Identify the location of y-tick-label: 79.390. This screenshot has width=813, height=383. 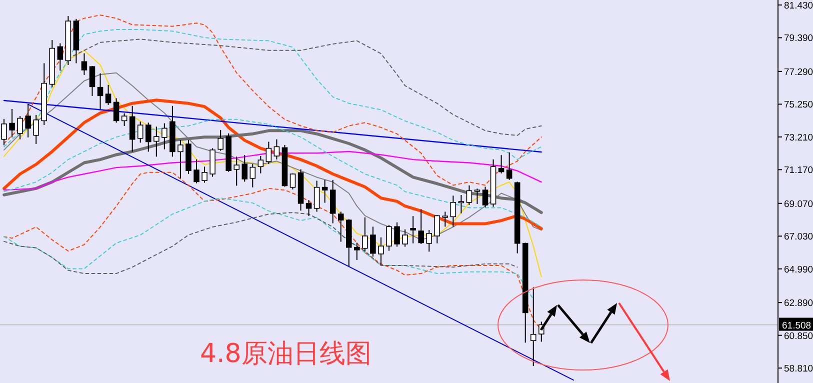
(798, 38).